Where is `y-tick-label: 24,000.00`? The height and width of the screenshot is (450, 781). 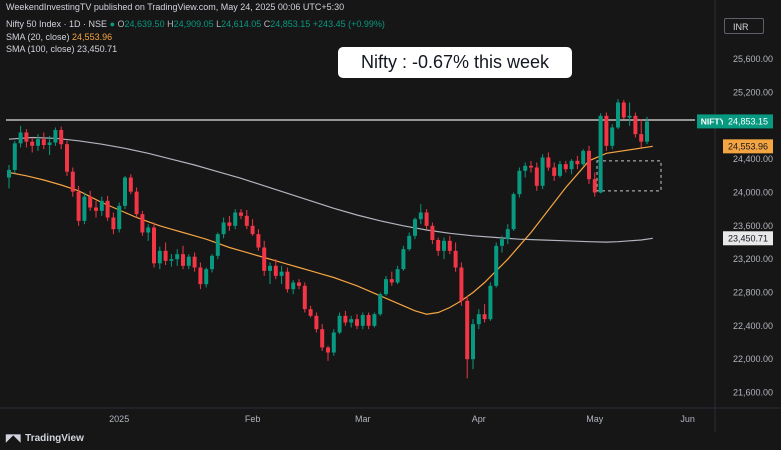
y-tick-label: 24,000.00 is located at coordinates (753, 193).